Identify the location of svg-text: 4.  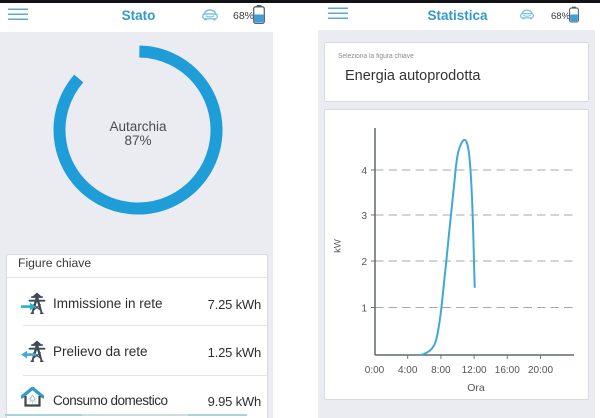
(364, 171).